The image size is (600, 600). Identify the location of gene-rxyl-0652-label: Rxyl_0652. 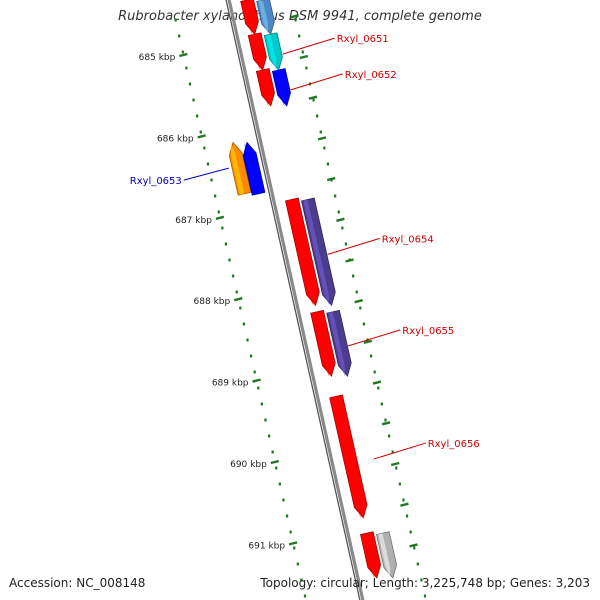
(371, 75).